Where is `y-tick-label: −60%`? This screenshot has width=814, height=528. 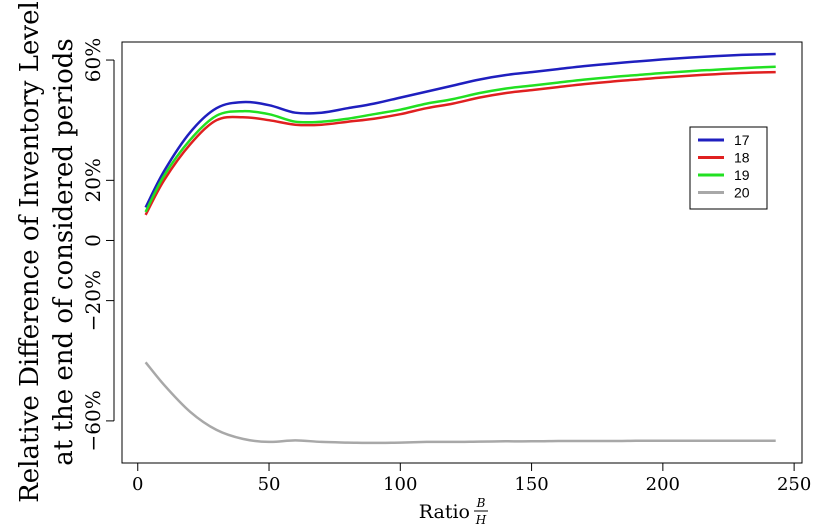
y-tick-label: −60% is located at coordinates (93, 420).